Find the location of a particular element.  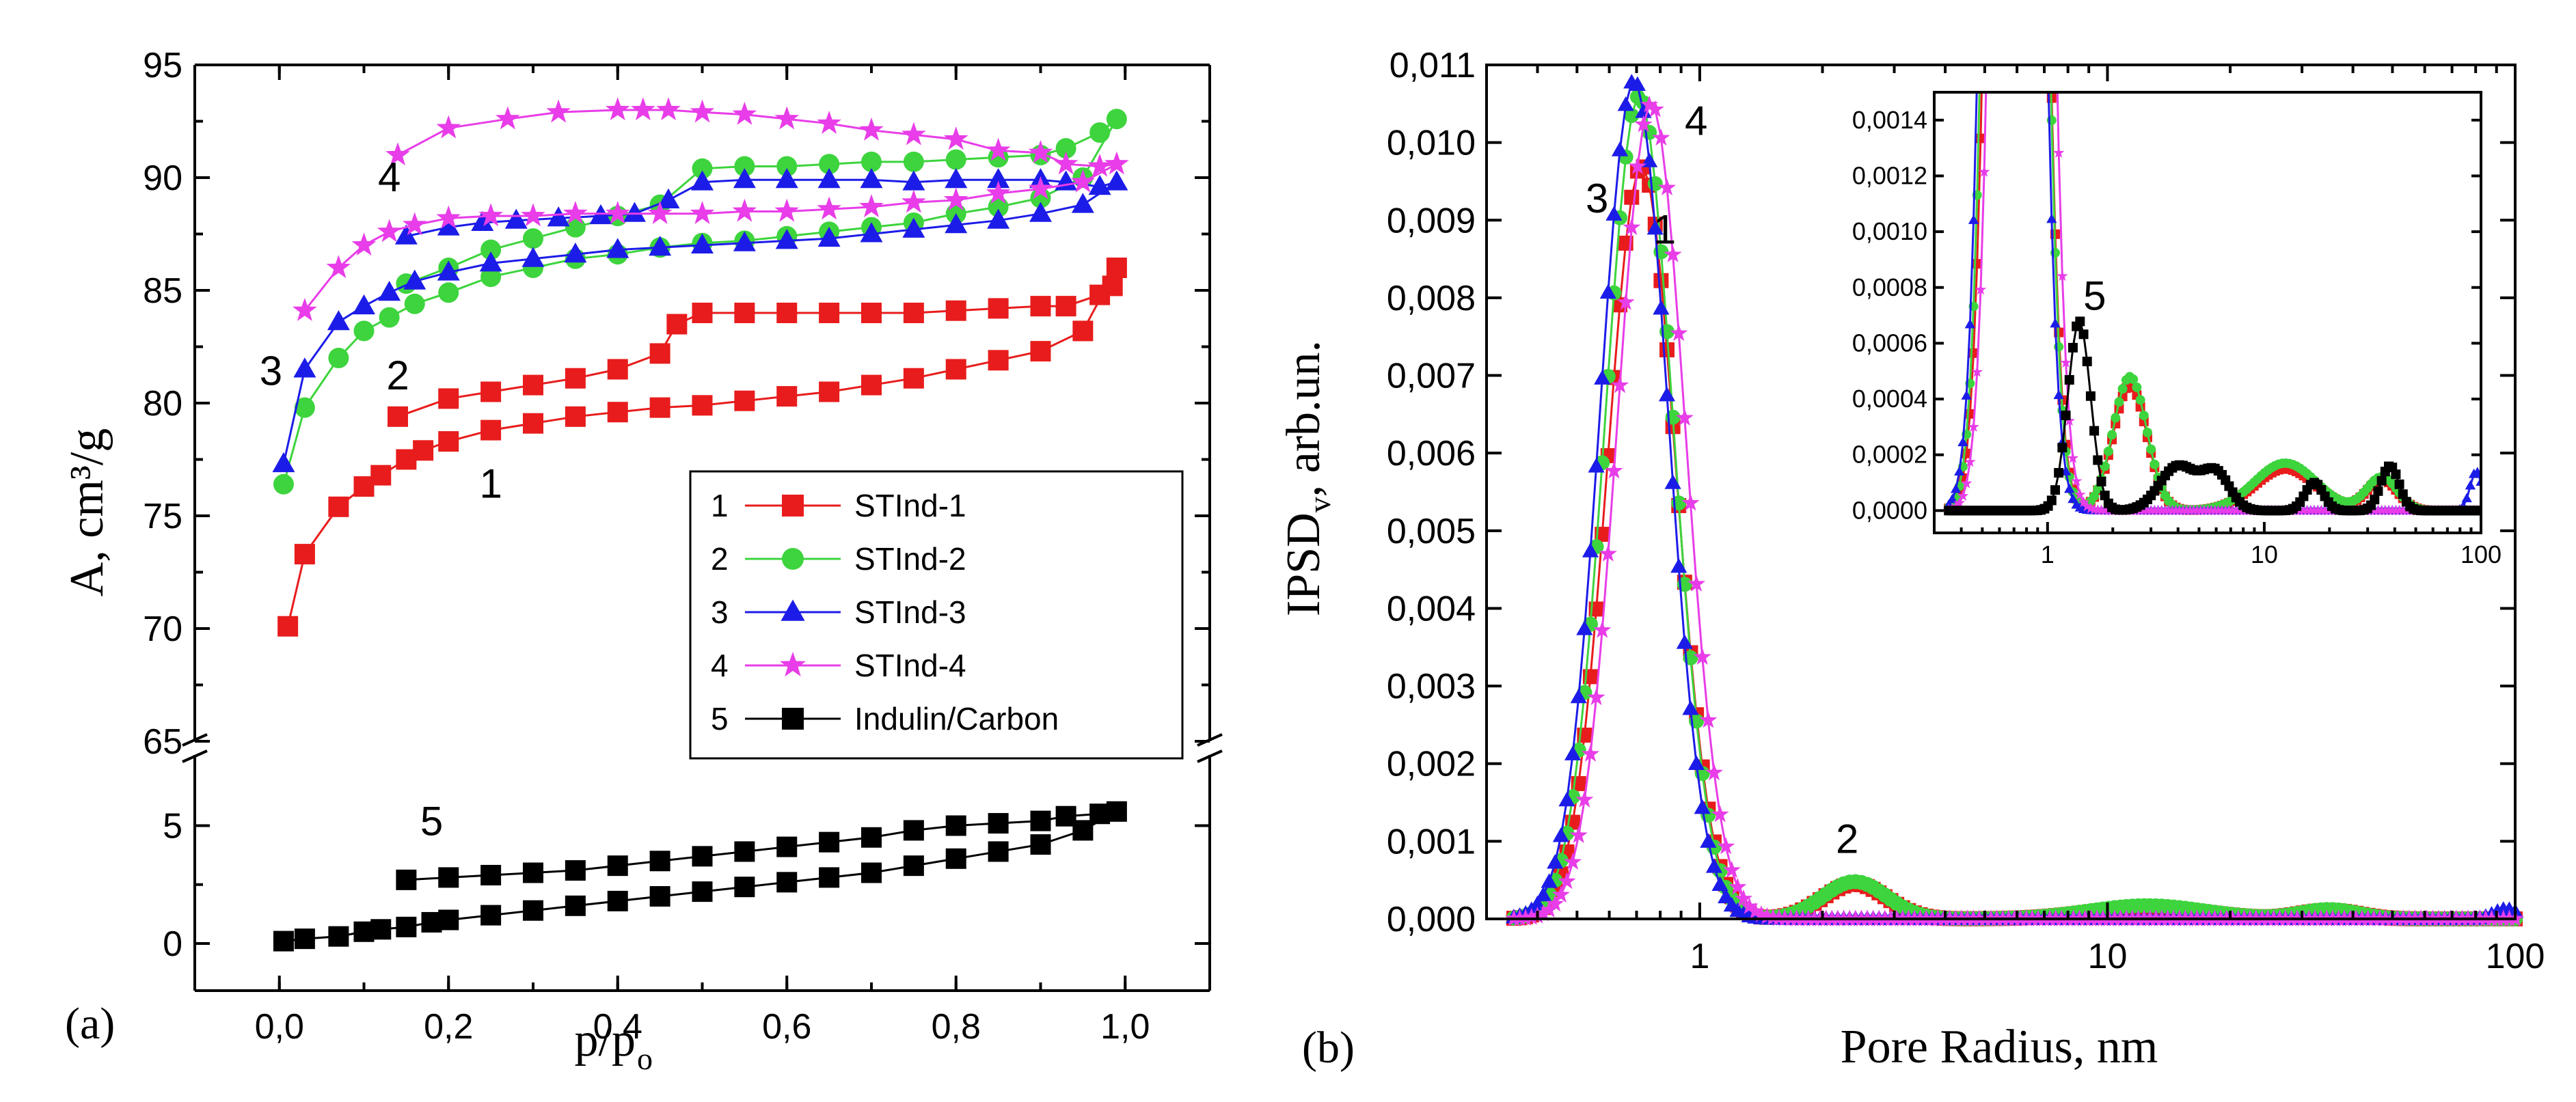

curve-label: 2 is located at coordinates (398, 375).